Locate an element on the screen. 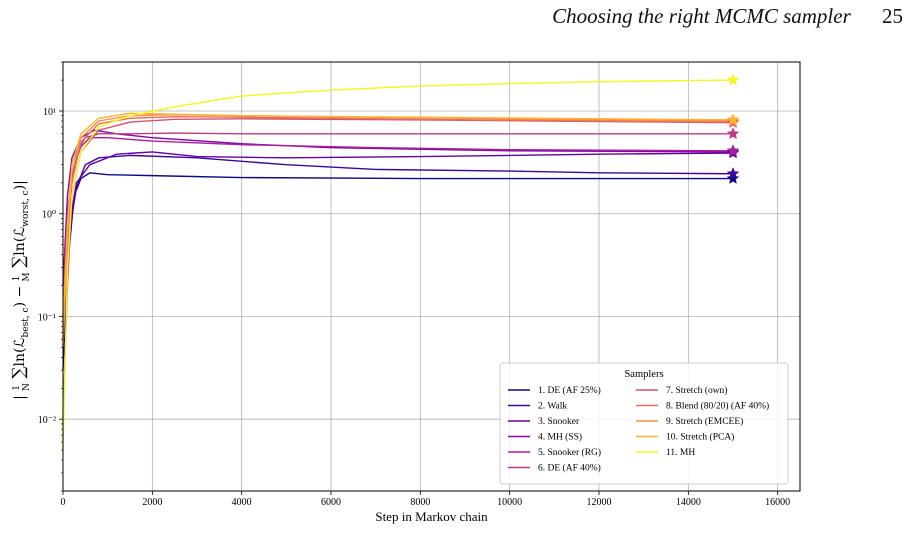  page-number: 25 is located at coordinates (892, 16).